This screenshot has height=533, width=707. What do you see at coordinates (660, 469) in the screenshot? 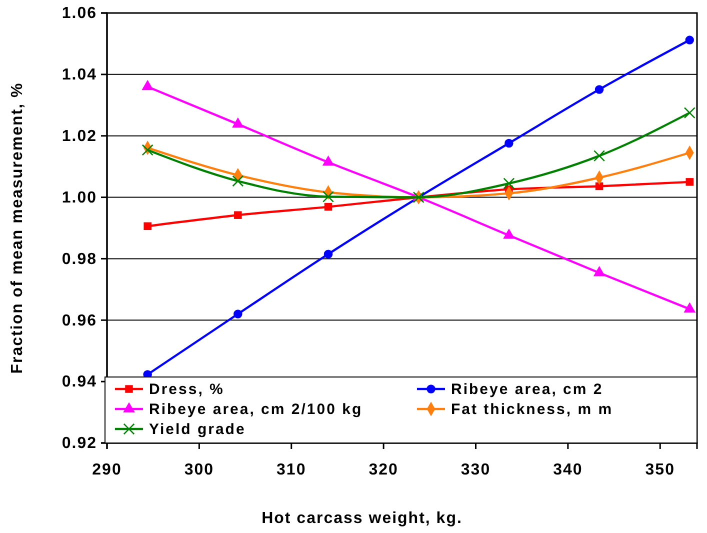
I see `x-tick-label: 350` at bounding box center [660, 469].